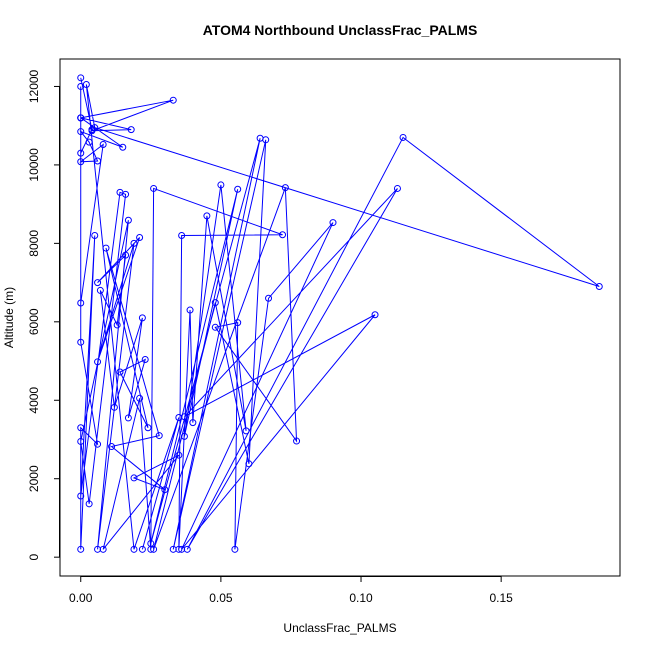 This screenshot has width=650, height=650. What do you see at coordinates (43, 315) in the screenshot?
I see `y-axis: 0 2000 4000 6000 8000 10000 12000` at bounding box center [43, 315].